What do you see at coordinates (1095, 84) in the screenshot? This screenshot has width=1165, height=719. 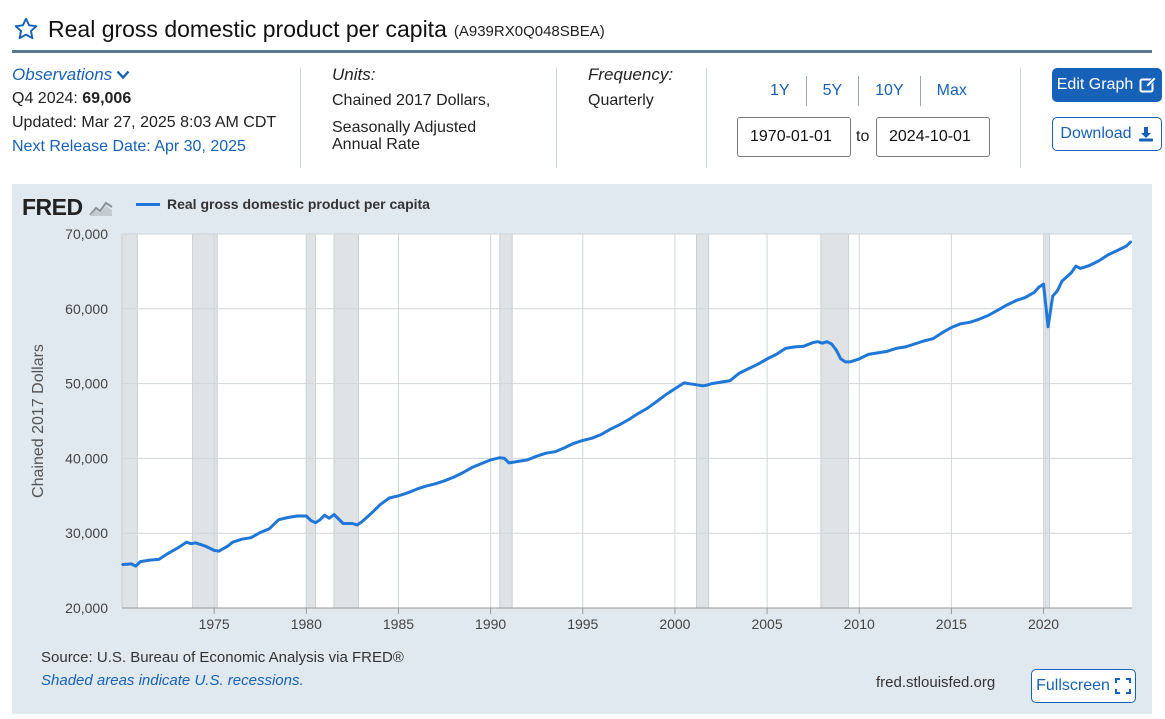 I see `edit-graph-label: Edit Graph` at bounding box center [1095, 84].